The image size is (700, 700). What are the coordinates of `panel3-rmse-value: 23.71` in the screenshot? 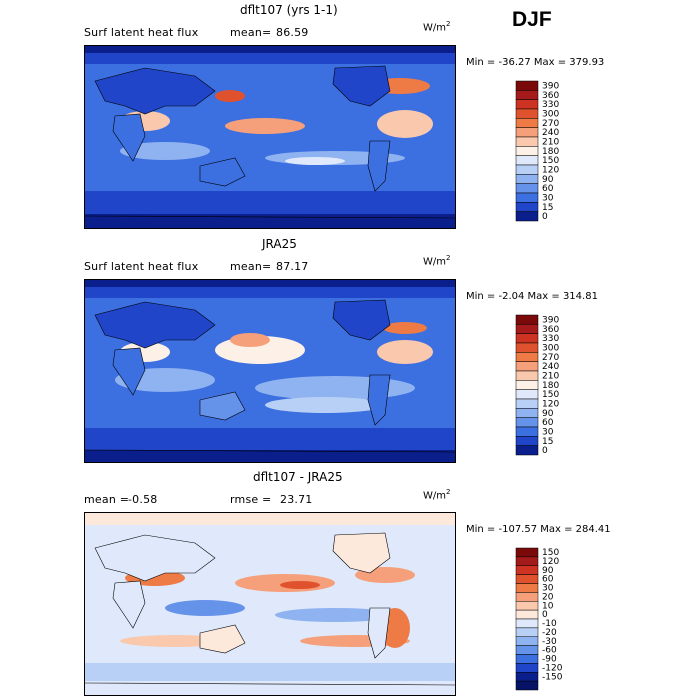 It's located at (296, 499).